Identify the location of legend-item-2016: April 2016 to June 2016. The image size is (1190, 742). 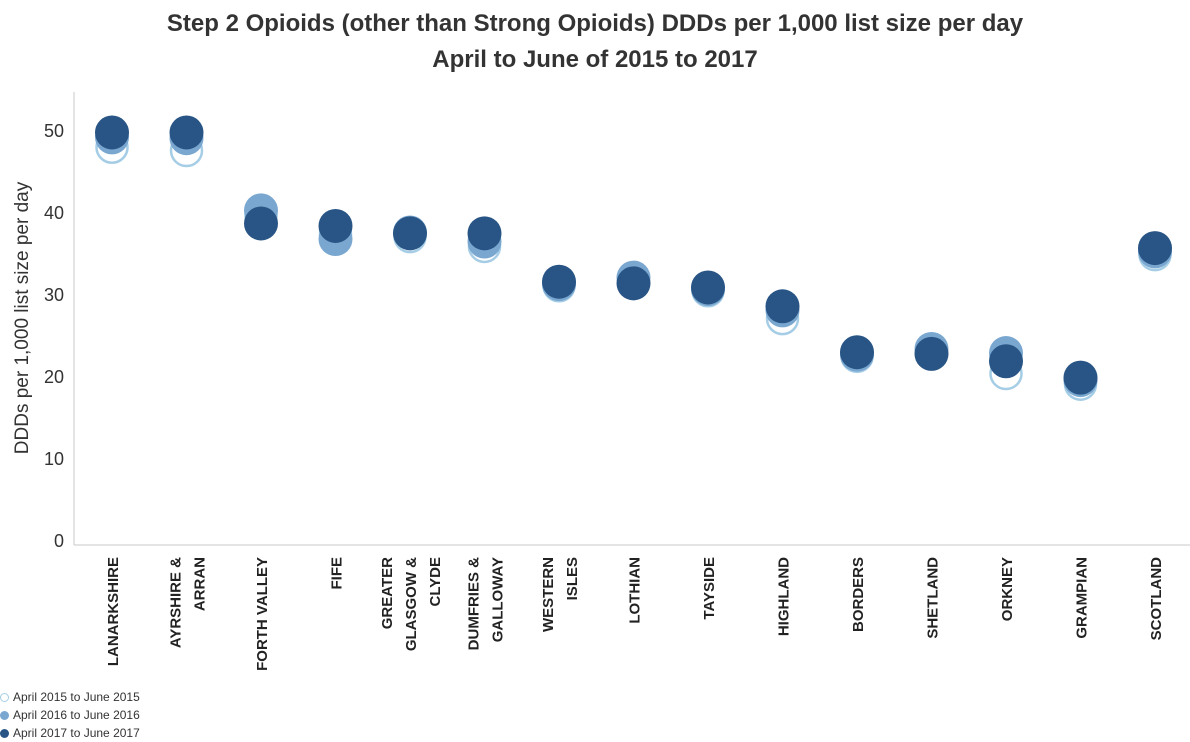
(70, 715).